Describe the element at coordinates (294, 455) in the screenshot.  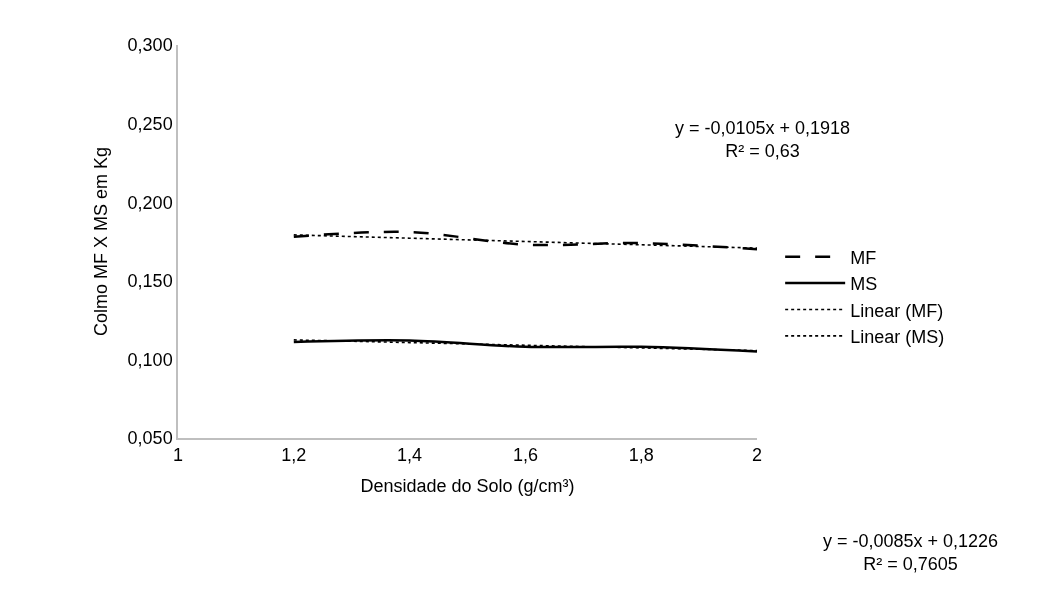
I see `x-tick-label: 1,2` at that location.